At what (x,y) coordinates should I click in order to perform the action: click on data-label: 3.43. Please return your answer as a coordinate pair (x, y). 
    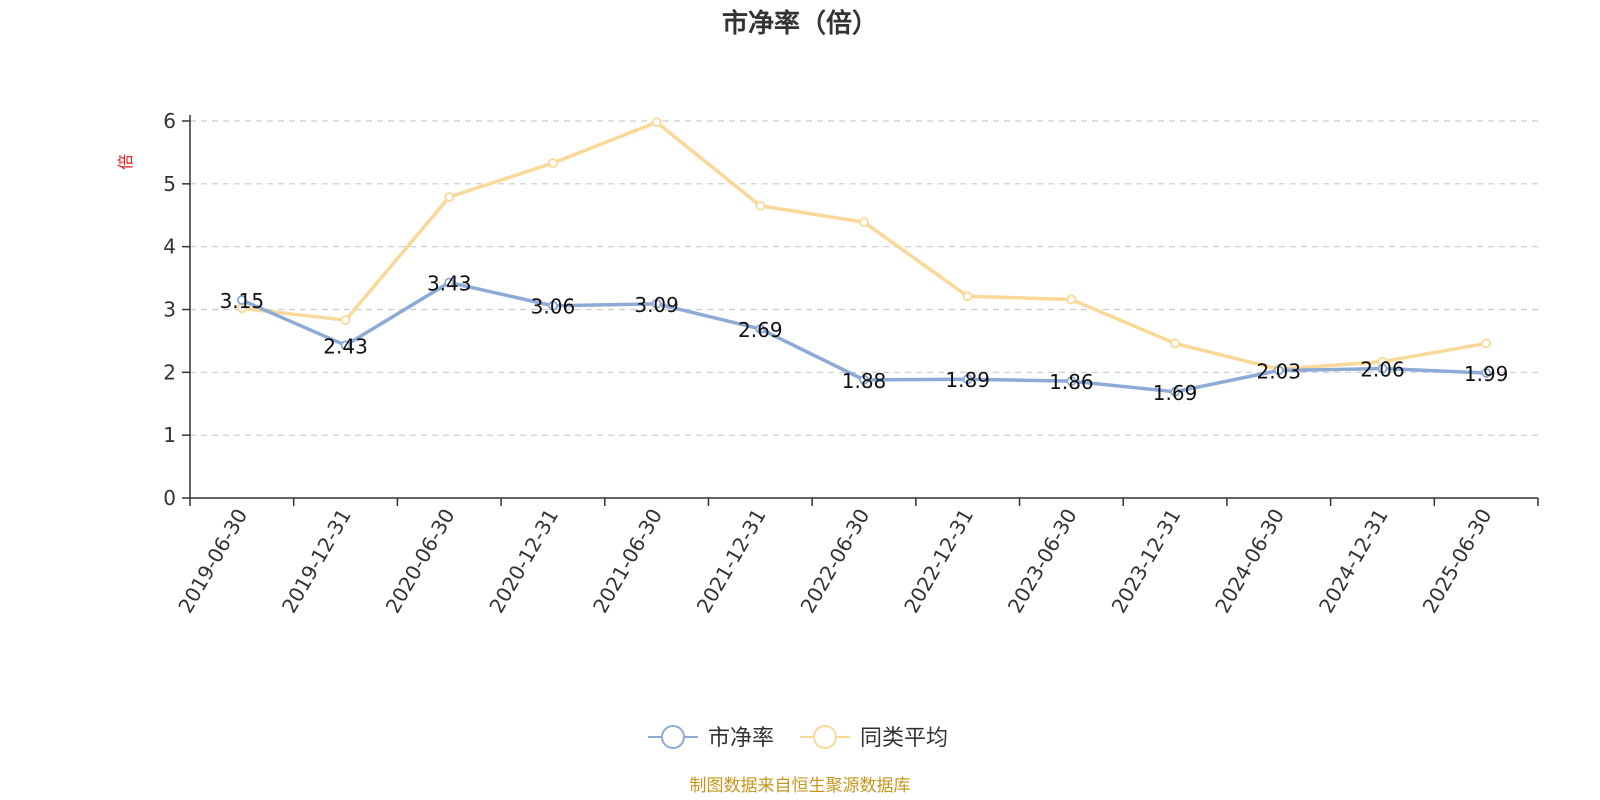
    Looking at the image, I should click on (449, 283).